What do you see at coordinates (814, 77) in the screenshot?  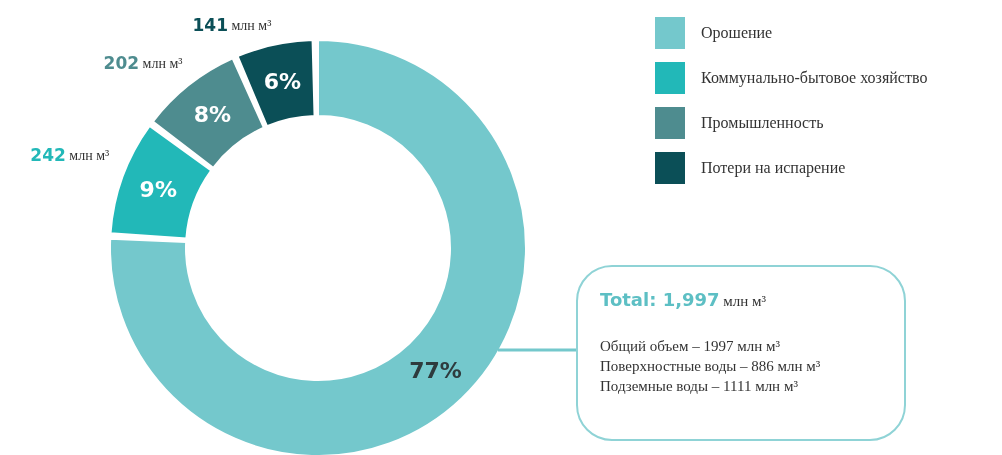 I see `legend-label: Коммунально-бытовое хозяйство` at bounding box center [814, 77].